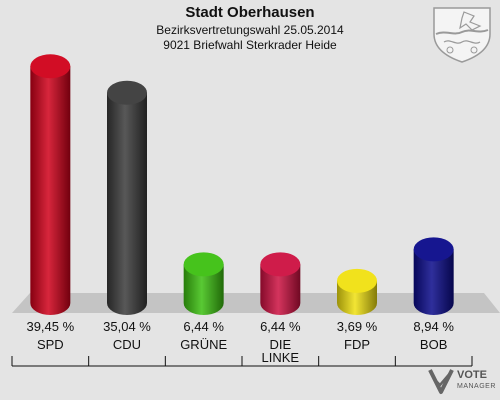  I want to click on value-label: 8,94 %, so click(433, 326).